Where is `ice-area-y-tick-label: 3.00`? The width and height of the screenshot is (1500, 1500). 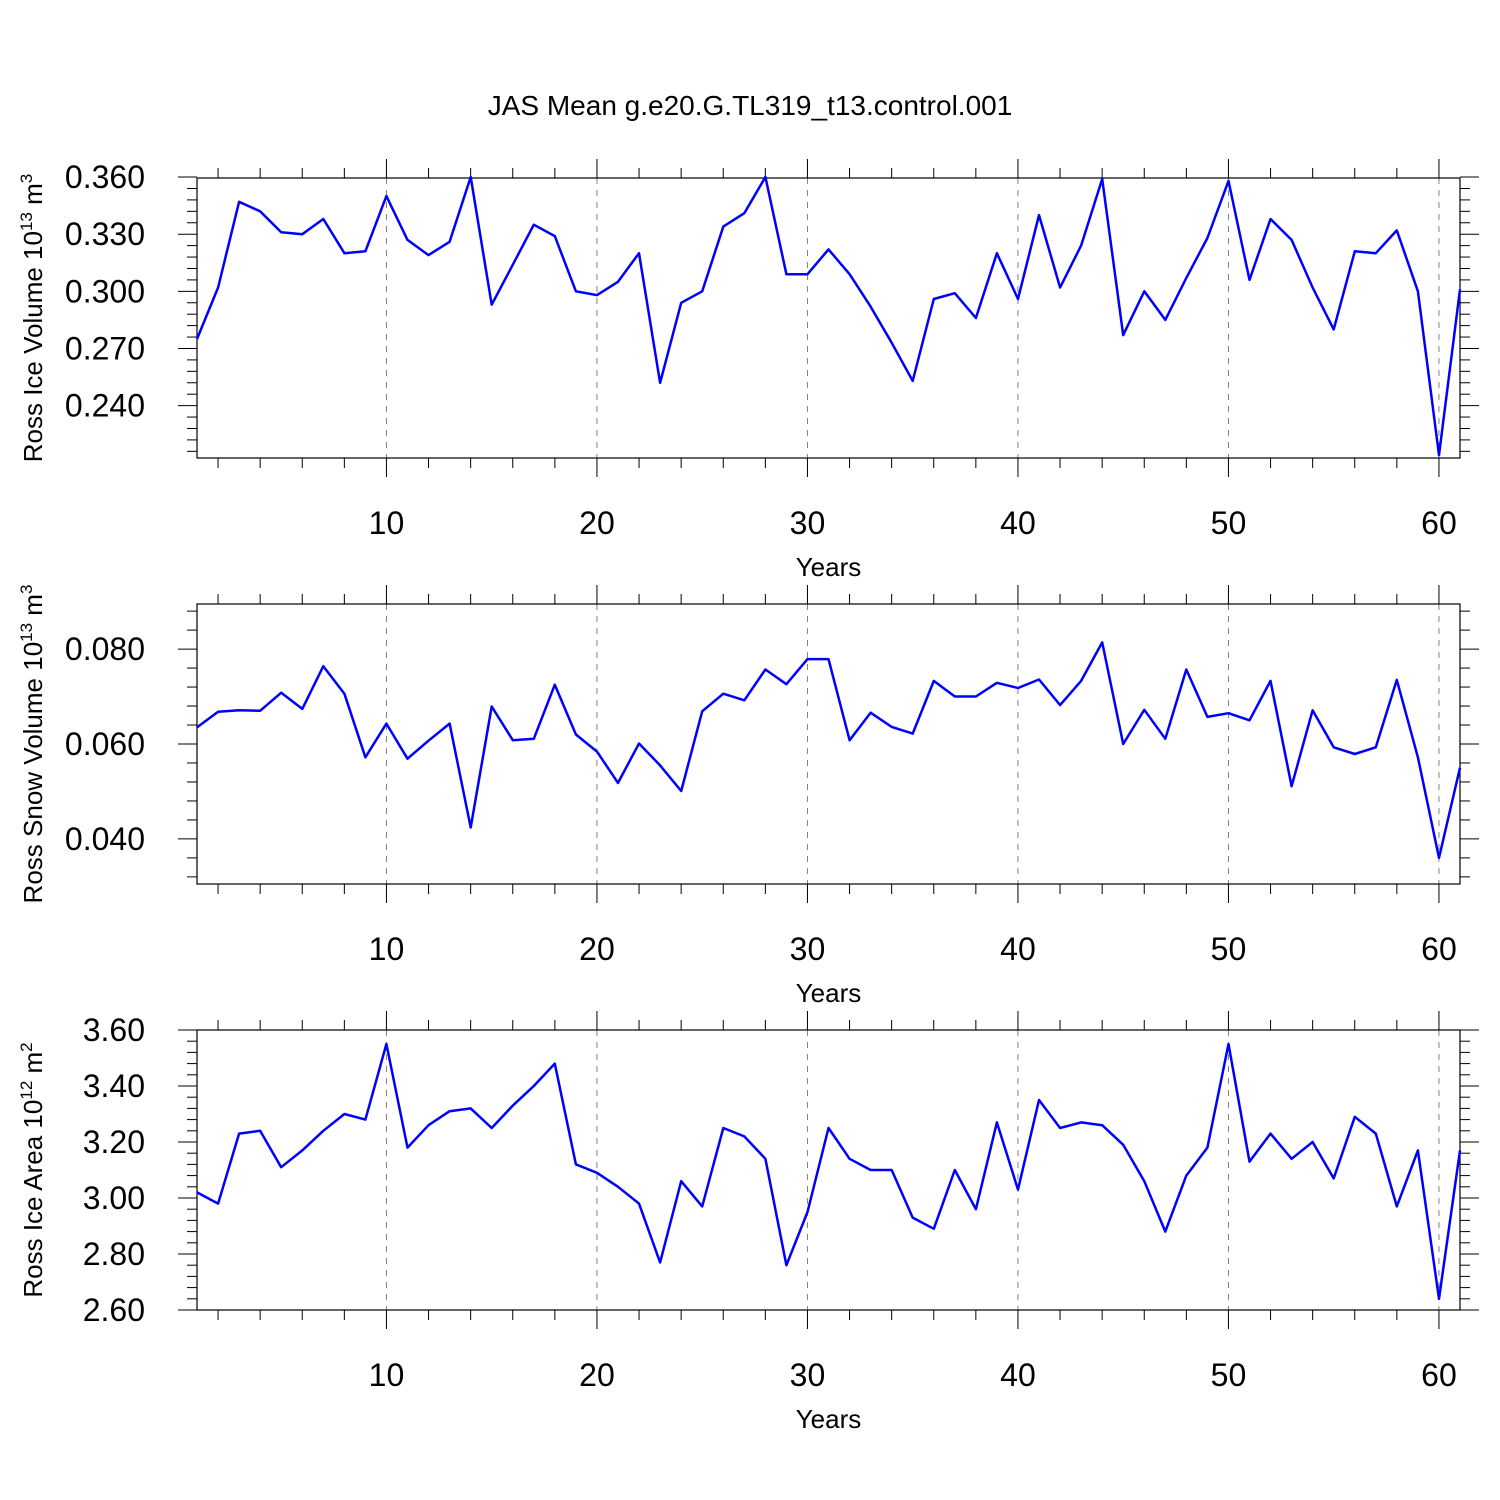 ice-area-y-tick-label: 3.00 is located at coordinates (114, 1198).